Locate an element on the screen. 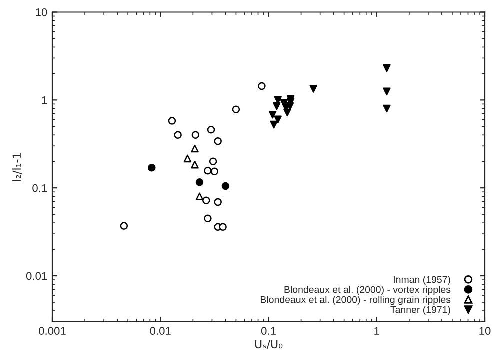 This screenshot has width=500, height=350. legend-label: Inman (1957) is located at coordinates (422, 281).